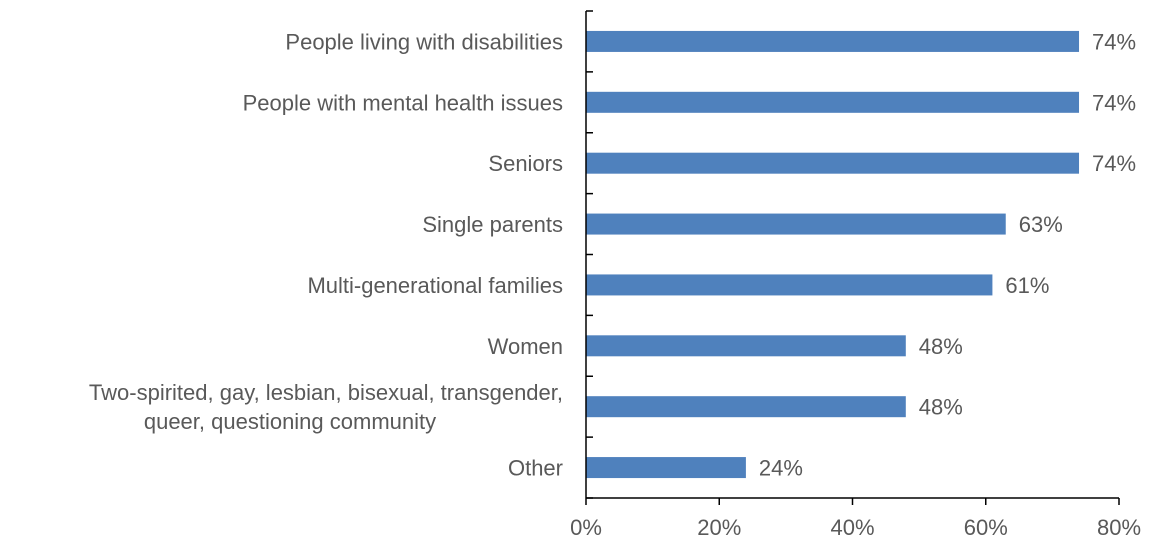  What do you see at coordinates (586, 527) in the screenshot?
I see `x-tick-label: 0%` at bounding box center [586, 527].